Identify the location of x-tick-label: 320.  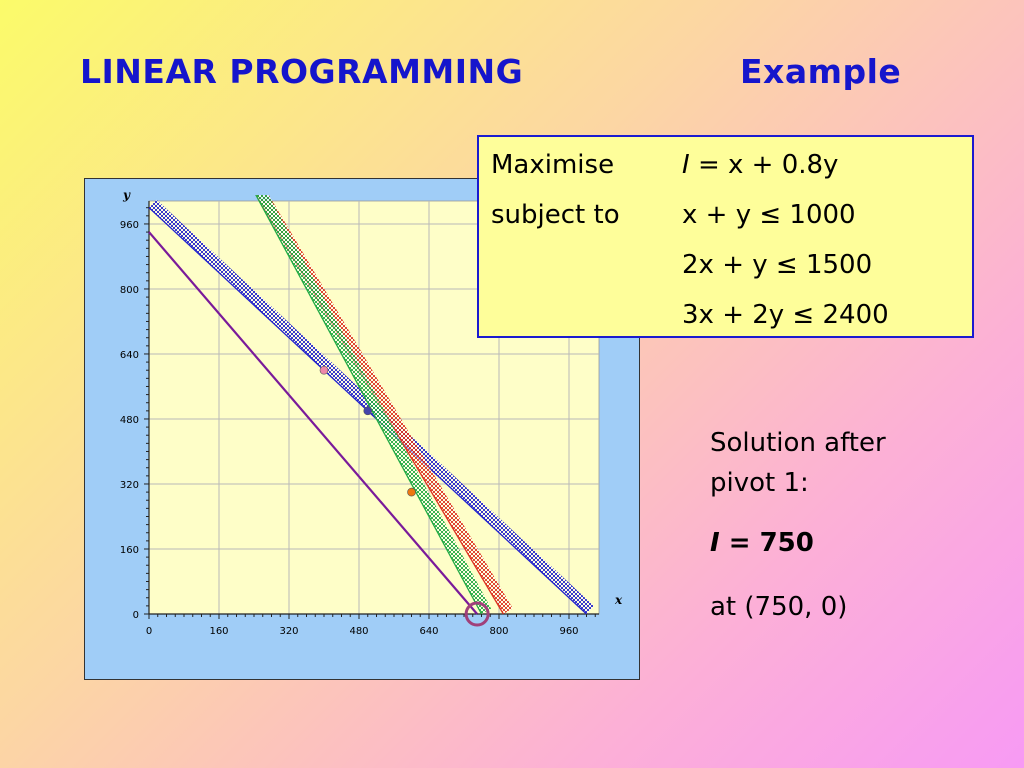
(288, 631).